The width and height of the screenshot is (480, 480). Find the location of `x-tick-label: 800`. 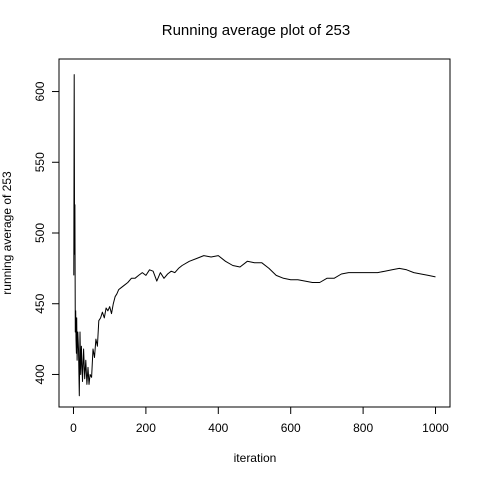

x-tick-label: 800 is located at coordinates (363, 428).